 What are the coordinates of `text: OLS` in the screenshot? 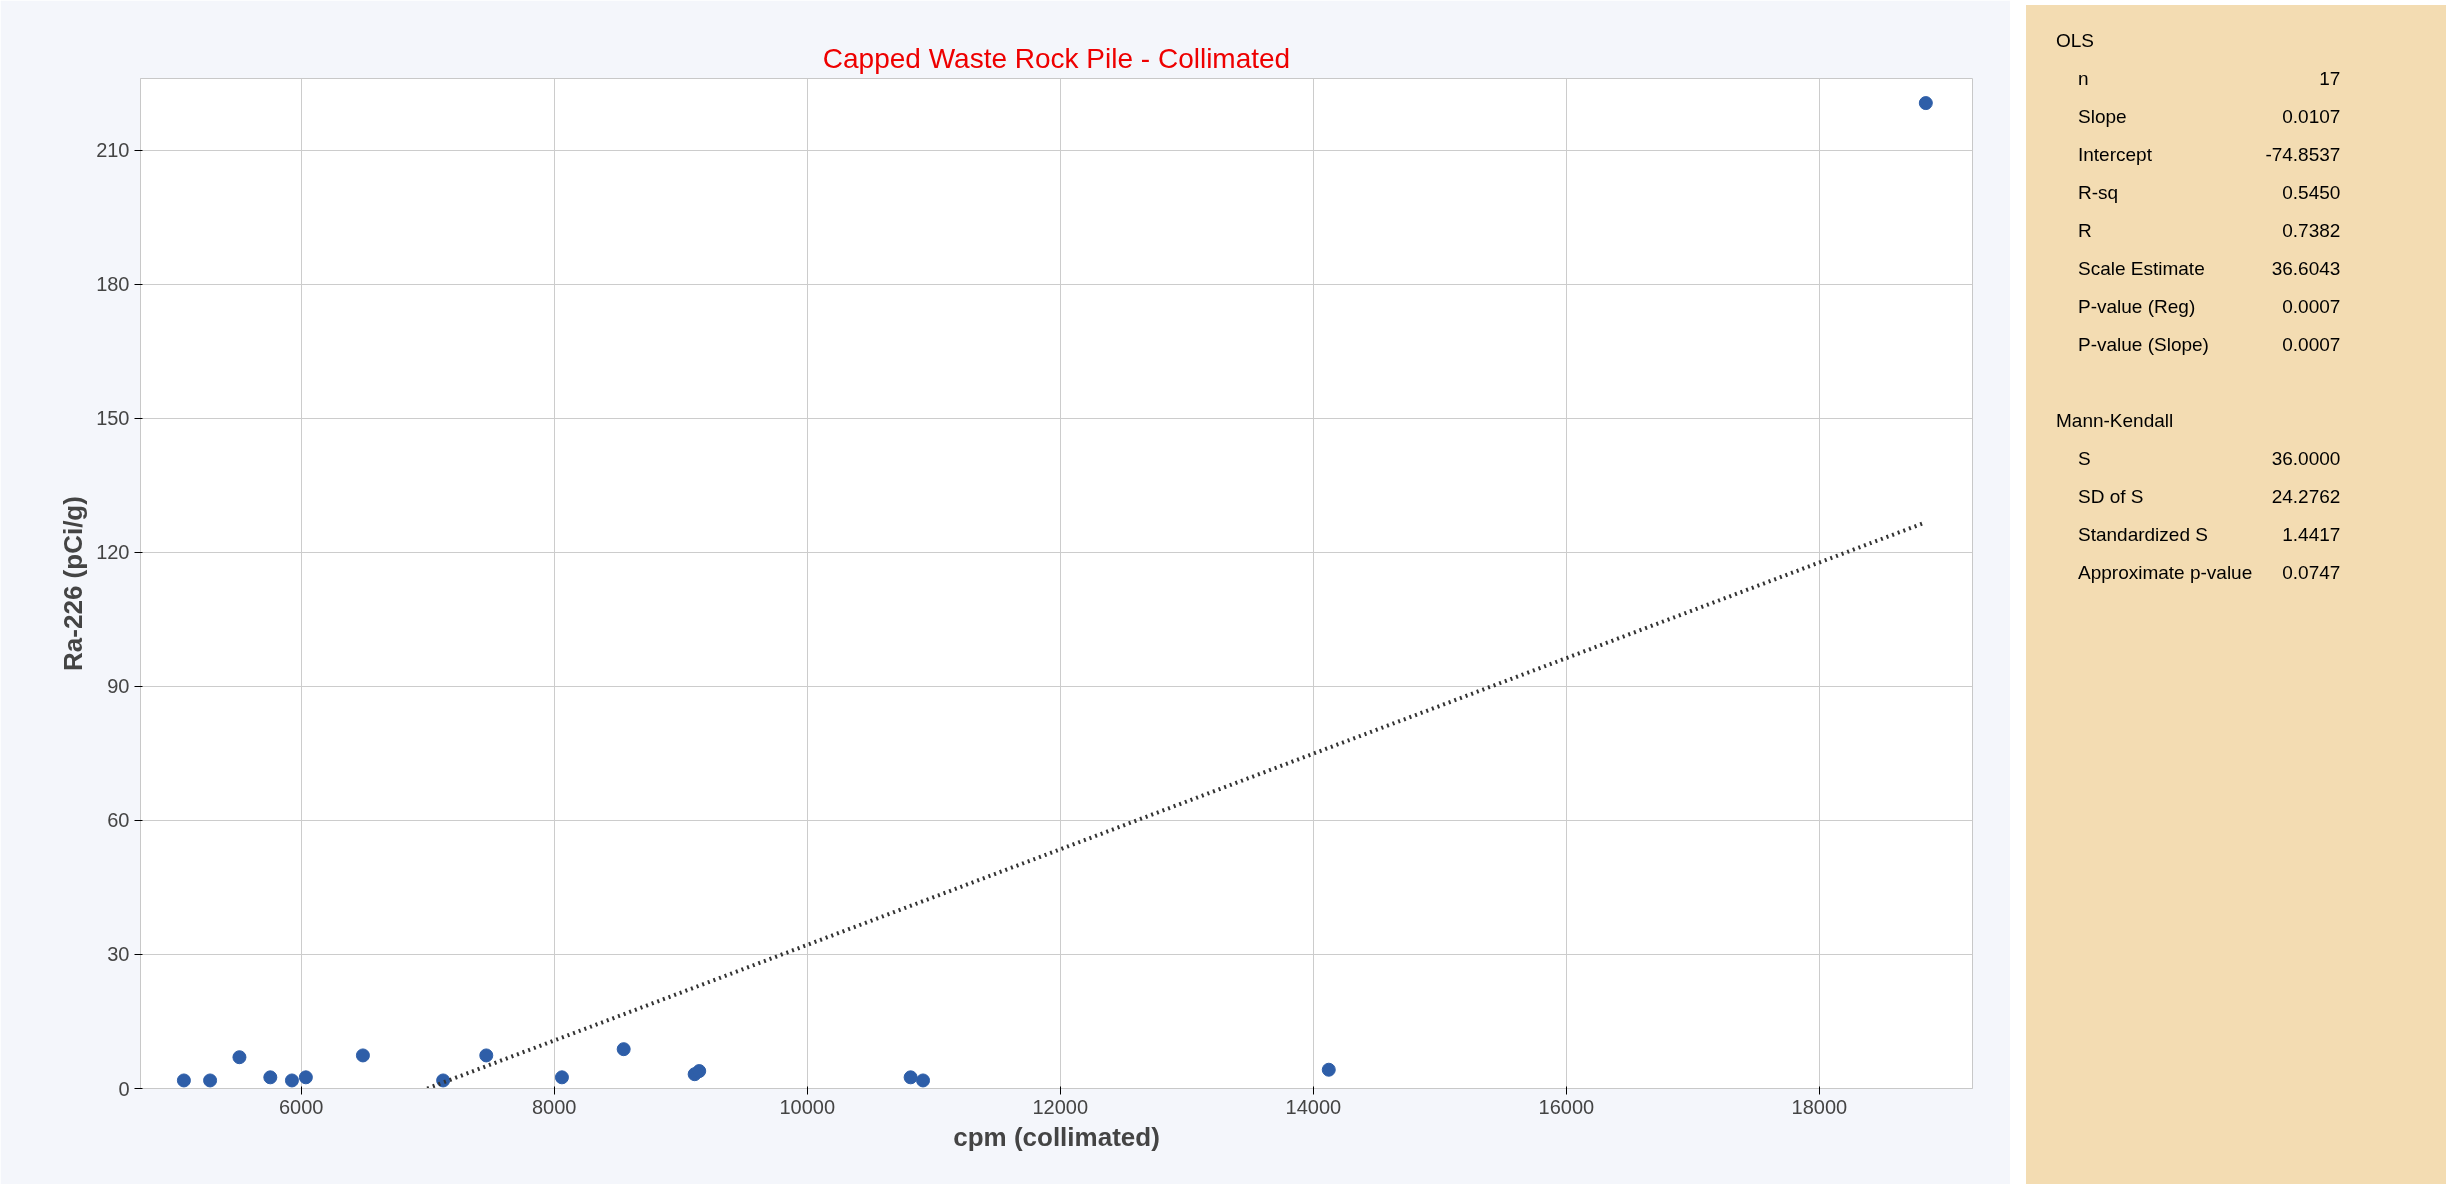 It's located at (2076, 41).